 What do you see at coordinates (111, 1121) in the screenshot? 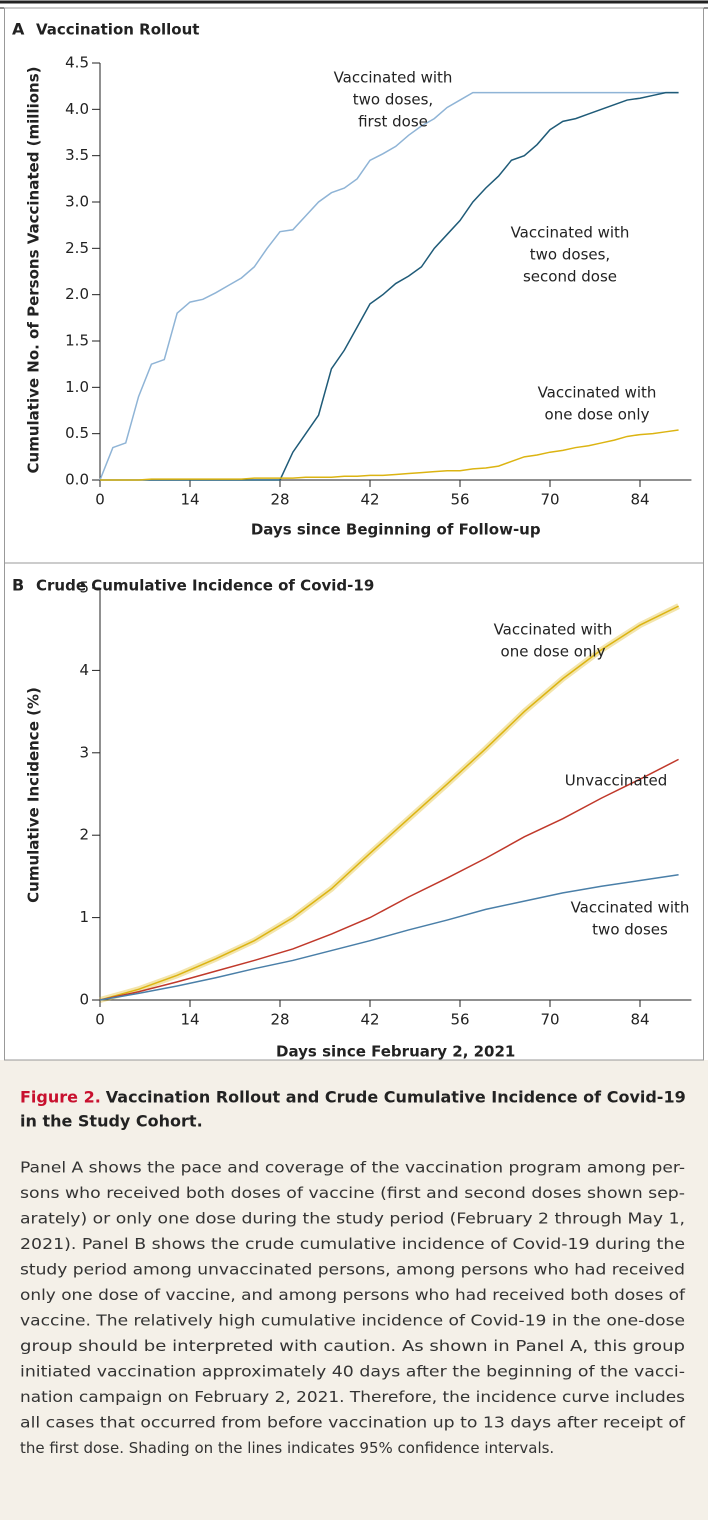
I see `caption-title: in the Study Cohort.` at bounding box center [111, 1121].